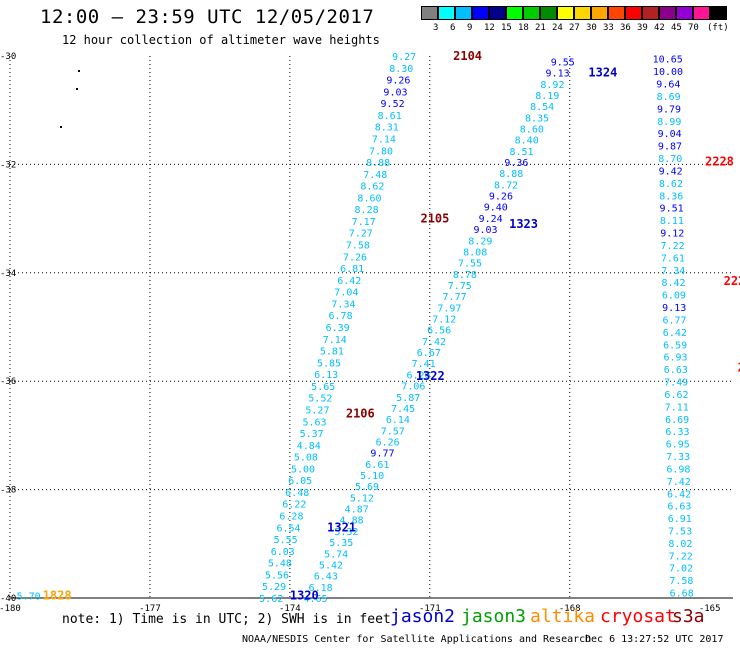 Image resolution: width=740 pixels, height=650 pixels. I want to click on wave-height-value: 6.59, so click(675, 345).